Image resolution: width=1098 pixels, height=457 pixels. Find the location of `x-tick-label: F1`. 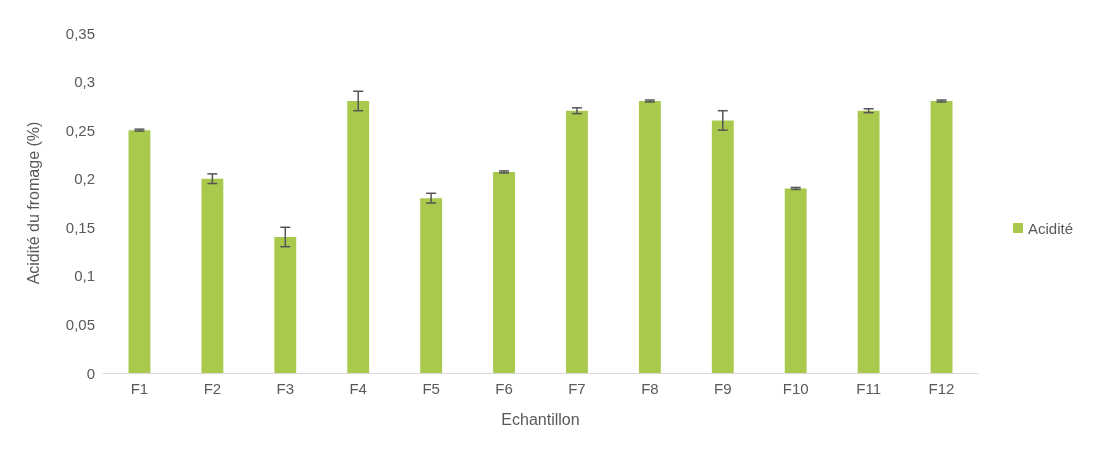

x-tick-label: F1 is located at coordinates (139, 388).